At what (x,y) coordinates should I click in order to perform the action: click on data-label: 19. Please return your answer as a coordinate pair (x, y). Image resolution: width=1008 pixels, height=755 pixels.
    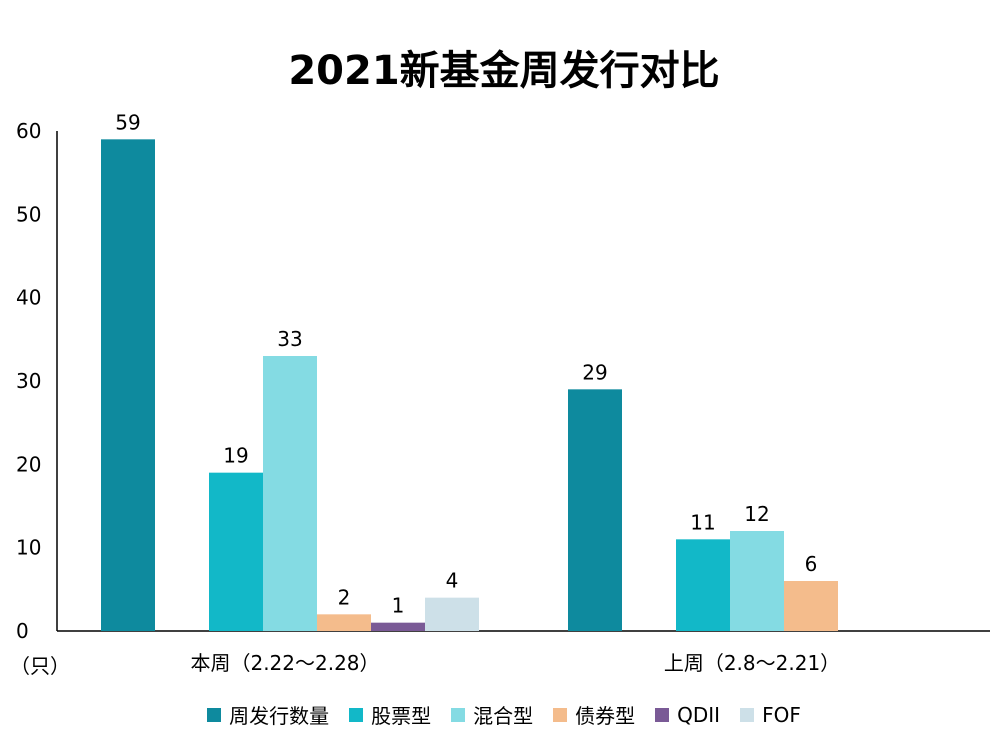
    Looking at the image, I should click on (235, 456).